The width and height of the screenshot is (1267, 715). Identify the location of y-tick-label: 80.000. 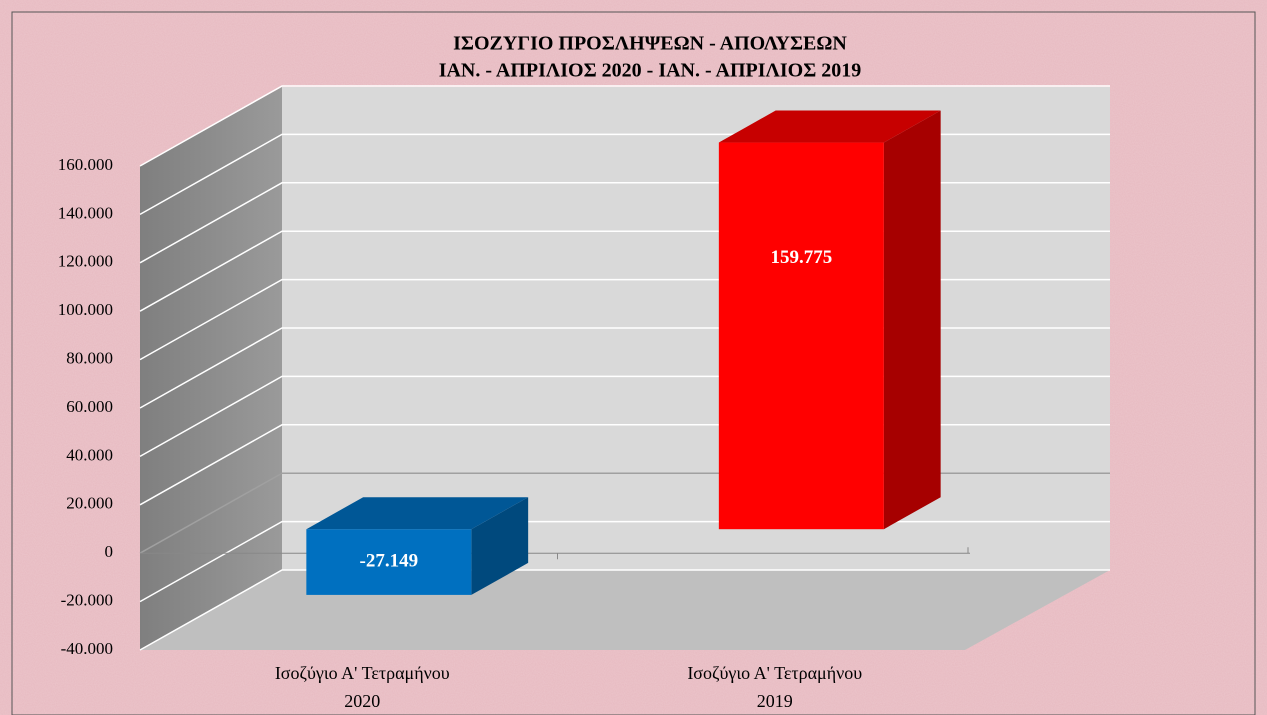
(89, 358).